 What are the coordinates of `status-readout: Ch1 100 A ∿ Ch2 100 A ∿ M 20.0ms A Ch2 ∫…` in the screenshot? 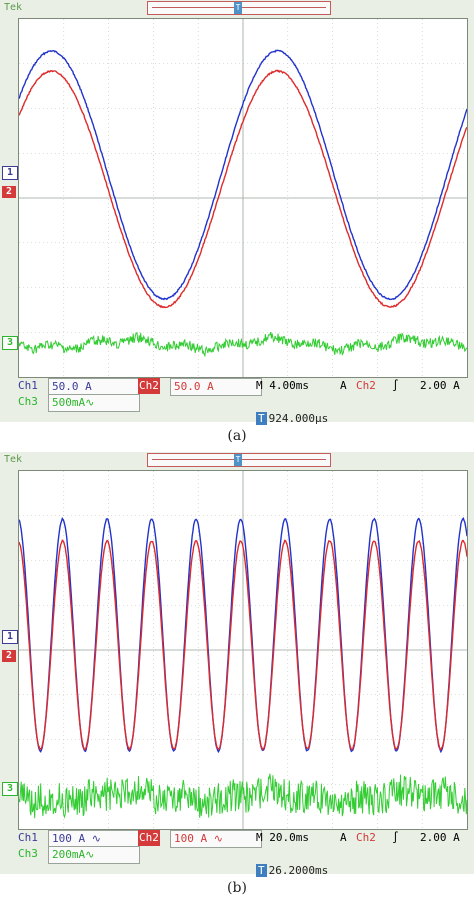 It's located at (244, 853).